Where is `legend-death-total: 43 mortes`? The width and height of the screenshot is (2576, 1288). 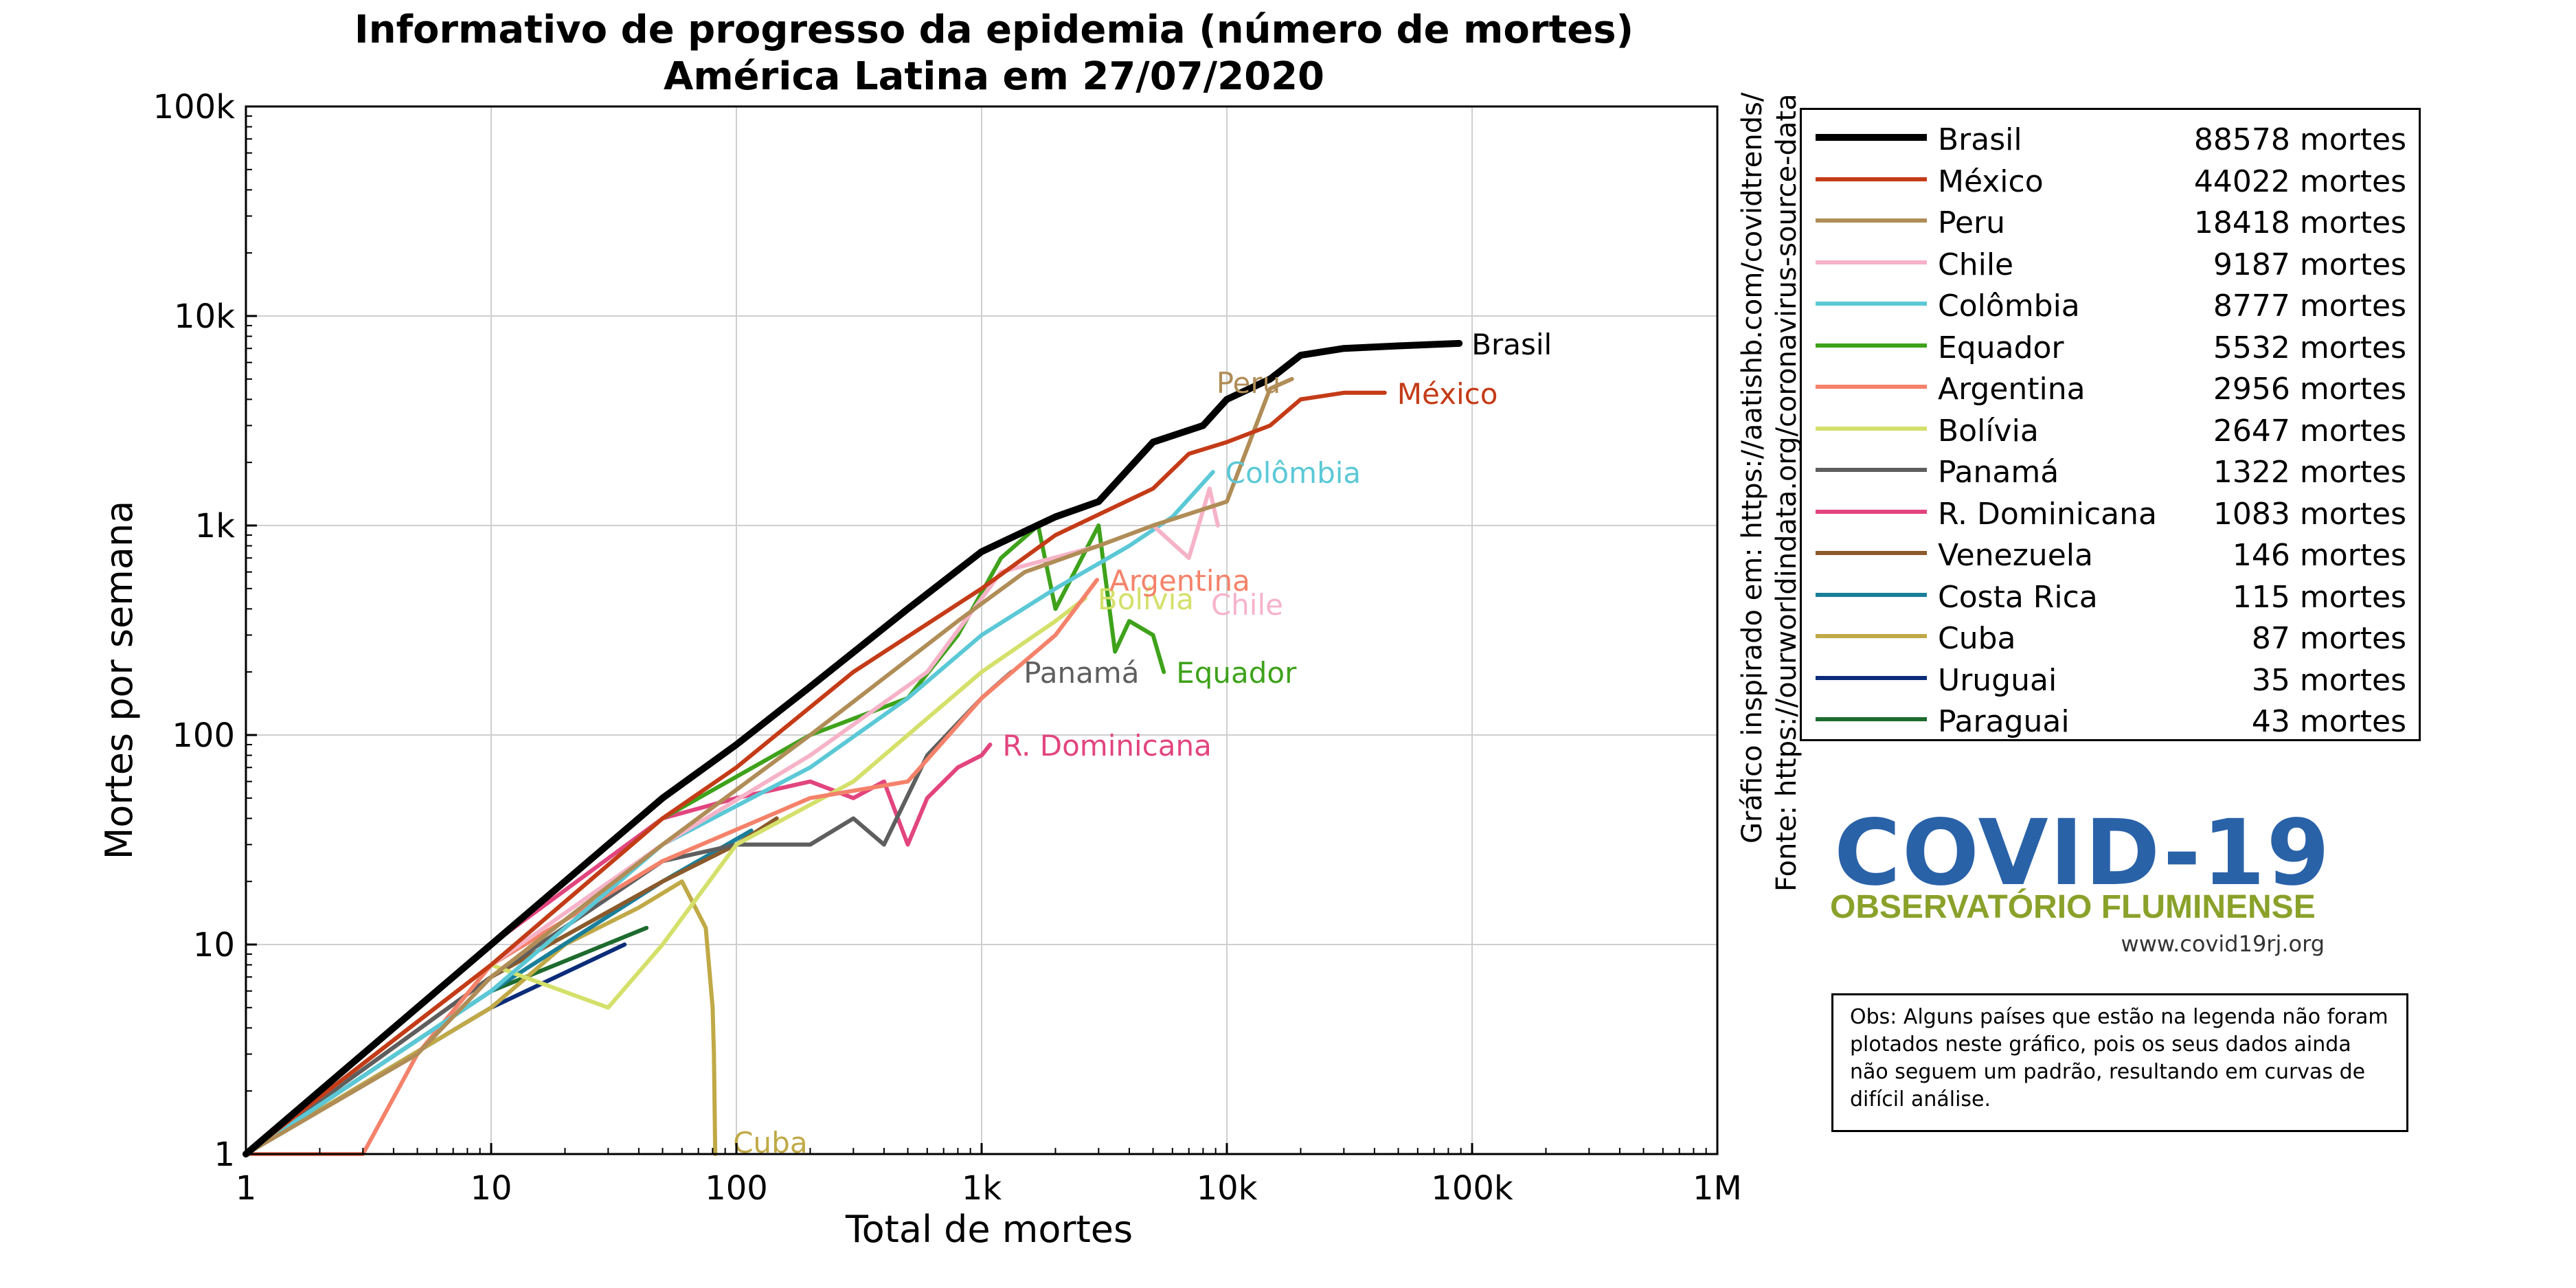
legend-death-total: 43 mortes is located at coordinates (2328, 721).